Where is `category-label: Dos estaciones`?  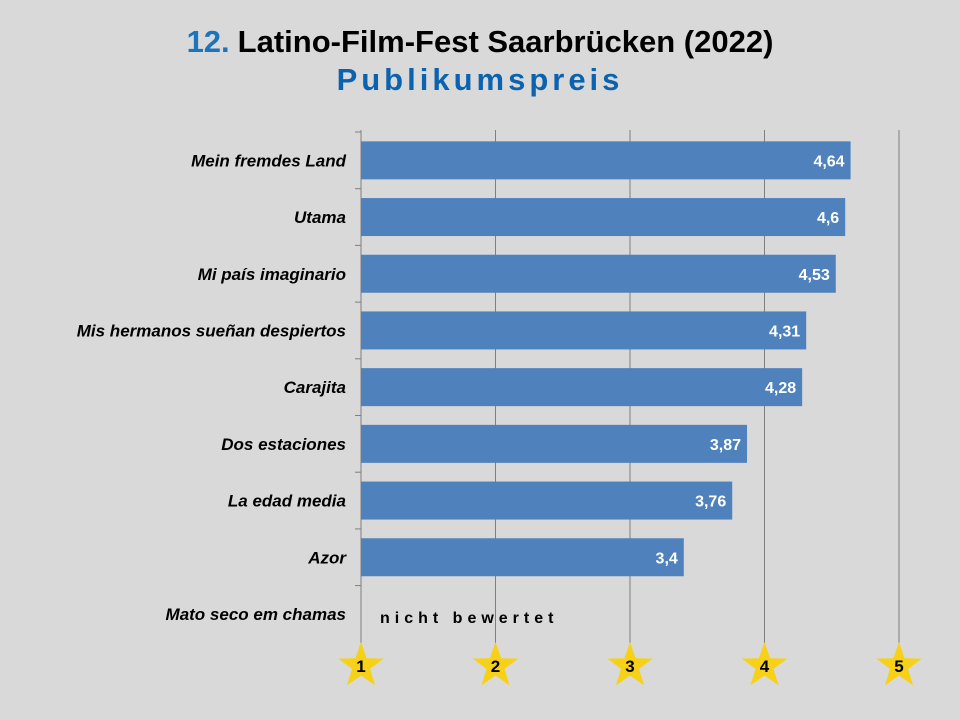
category-label: Dos estaciones is located at coordinates (283, 444).